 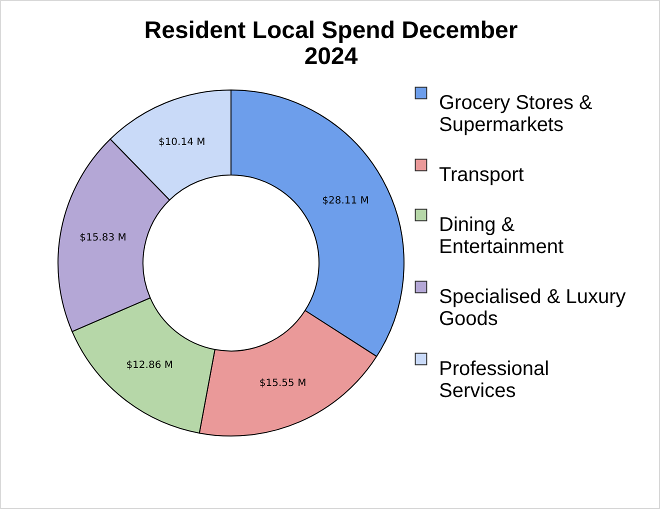 What do you see at coordinates (103, 238) in the screenshot?
I see `data-label: $15.83 M` at bounding box center [103, 238].